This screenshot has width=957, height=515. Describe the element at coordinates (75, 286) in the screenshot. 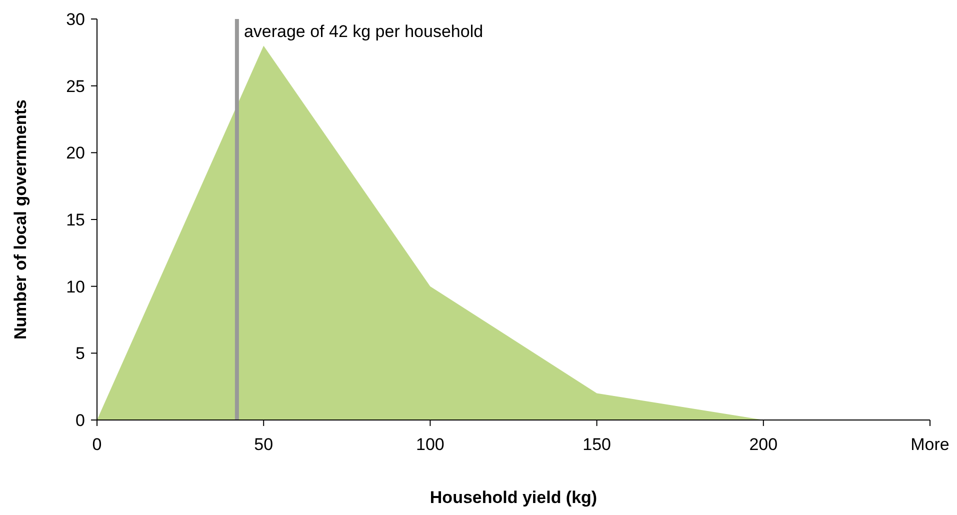

I see `y-tick-label: 10` at that location.